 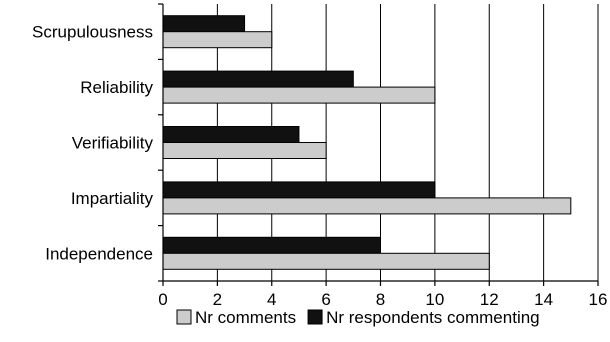 What do you see at coordinates (434, 299) in the screenshot?
I see `x-tick-label: 10` at bounding box center [434, 299].